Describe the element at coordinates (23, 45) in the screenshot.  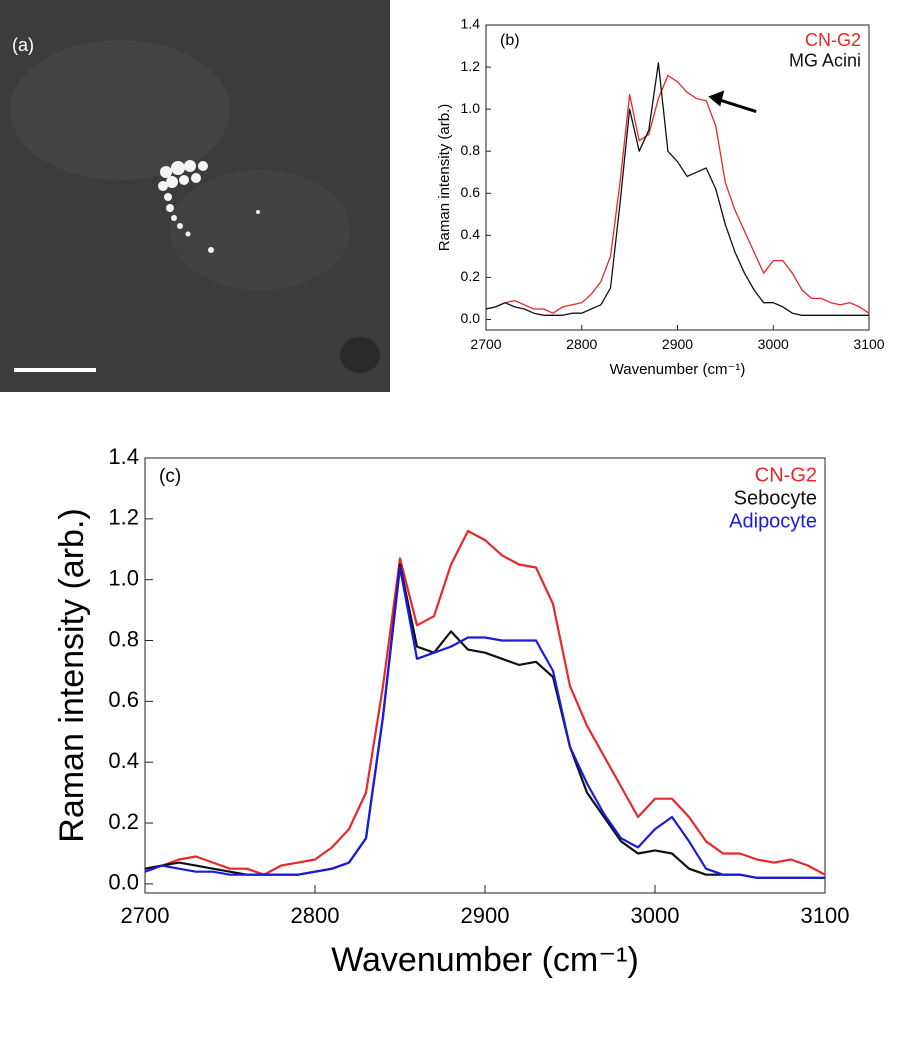
I see `panel-label: (a)` at that location.